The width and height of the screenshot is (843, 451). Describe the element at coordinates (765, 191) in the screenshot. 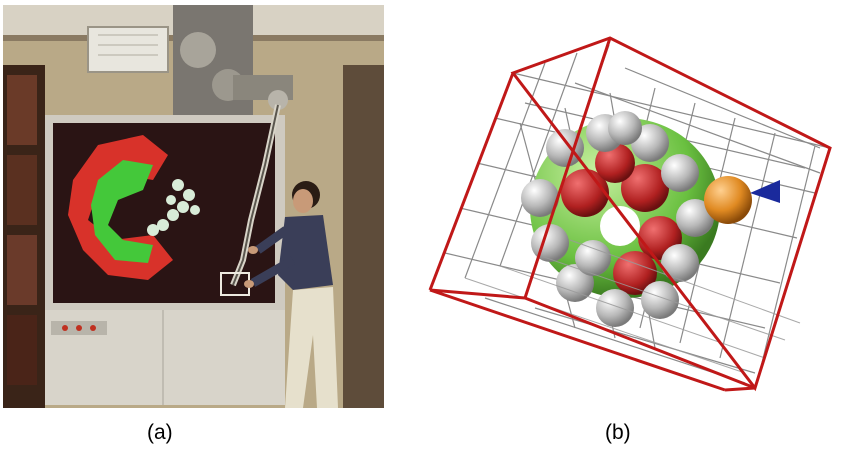

I see `probe-cone` at that location.